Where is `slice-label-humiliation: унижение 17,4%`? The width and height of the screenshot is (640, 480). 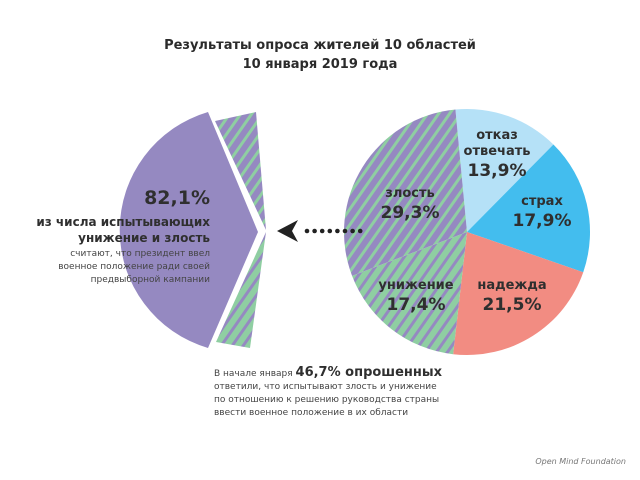 slice-label-humiliation: унижение 17,4% is located at coordinates (416, 297).